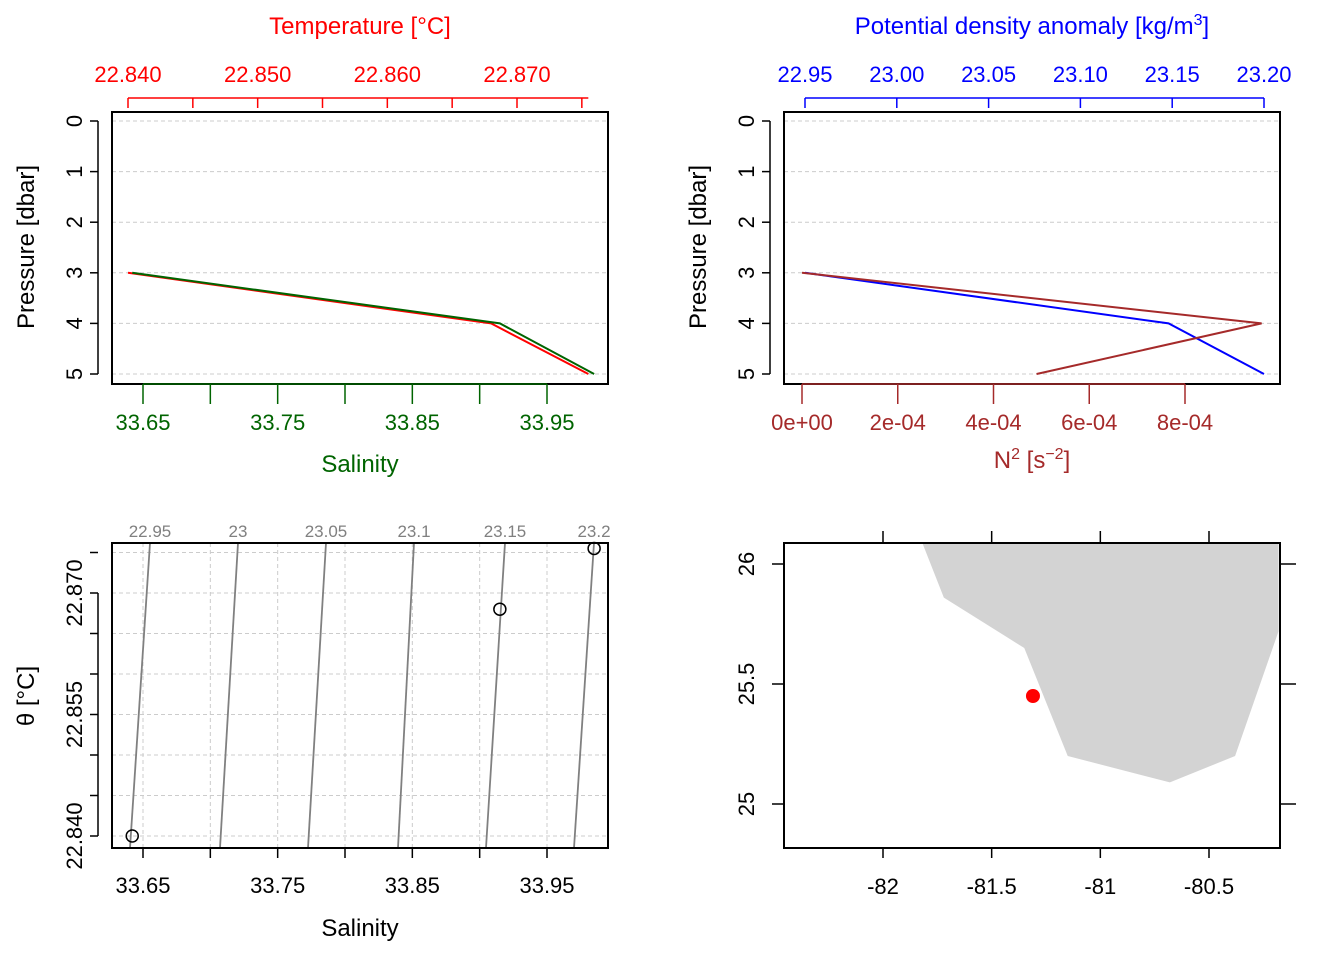 The width and height of the screenshot is (1344, 960). Describe the element at coordinates (898, 422) in the screenshot. I see `n2-tick-label: 2e-04` at that location.